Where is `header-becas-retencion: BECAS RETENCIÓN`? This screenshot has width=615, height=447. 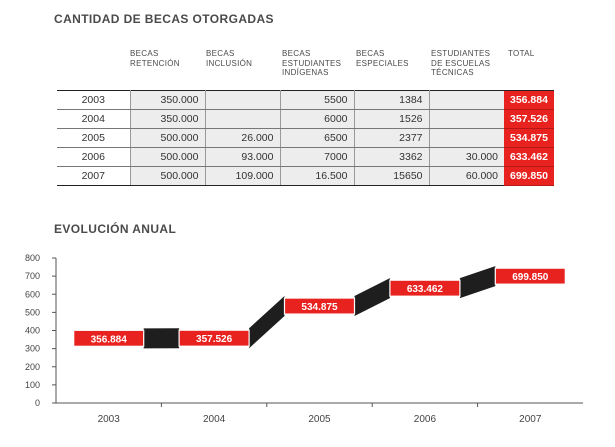 header-becas-retencion: BECAS RETENCIÓN is located at coordinates (155, 58).